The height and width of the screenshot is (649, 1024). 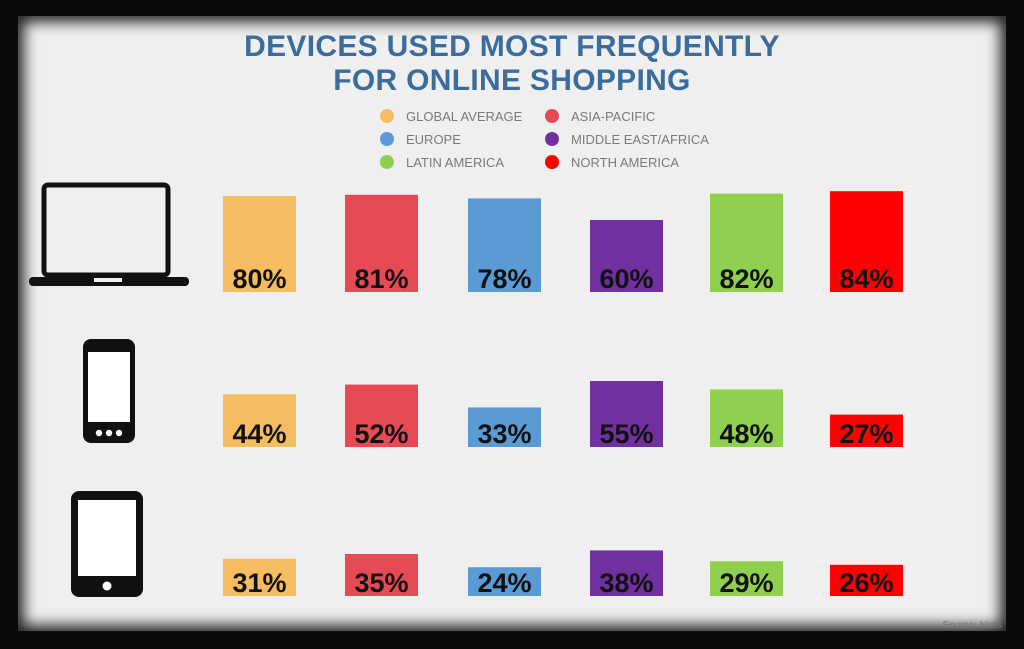 I want to click on bar-value-label: 78%, so click(x=504, y=279).